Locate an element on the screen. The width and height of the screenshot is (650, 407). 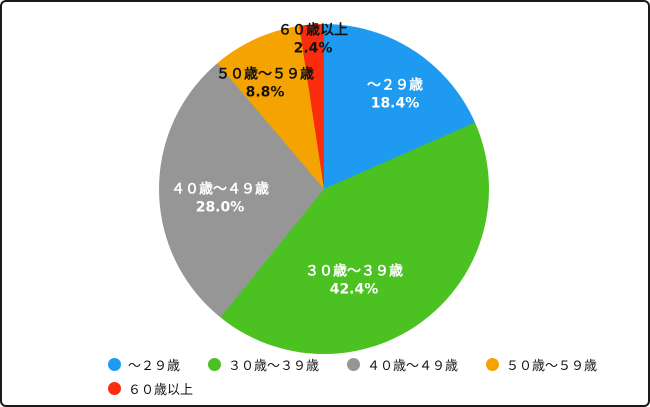
legend-label: ３０歳〜３９歳 is located at coordinates (274, 366).